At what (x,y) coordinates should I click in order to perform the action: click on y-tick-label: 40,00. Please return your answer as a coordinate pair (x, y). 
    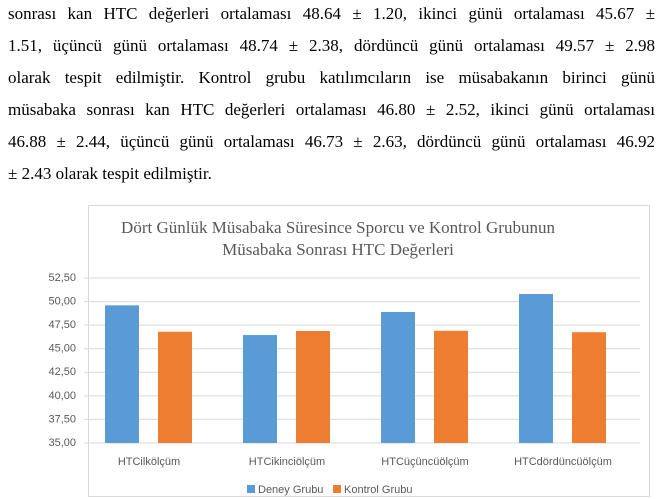
    Looking at the image, I should click on (62, 396).